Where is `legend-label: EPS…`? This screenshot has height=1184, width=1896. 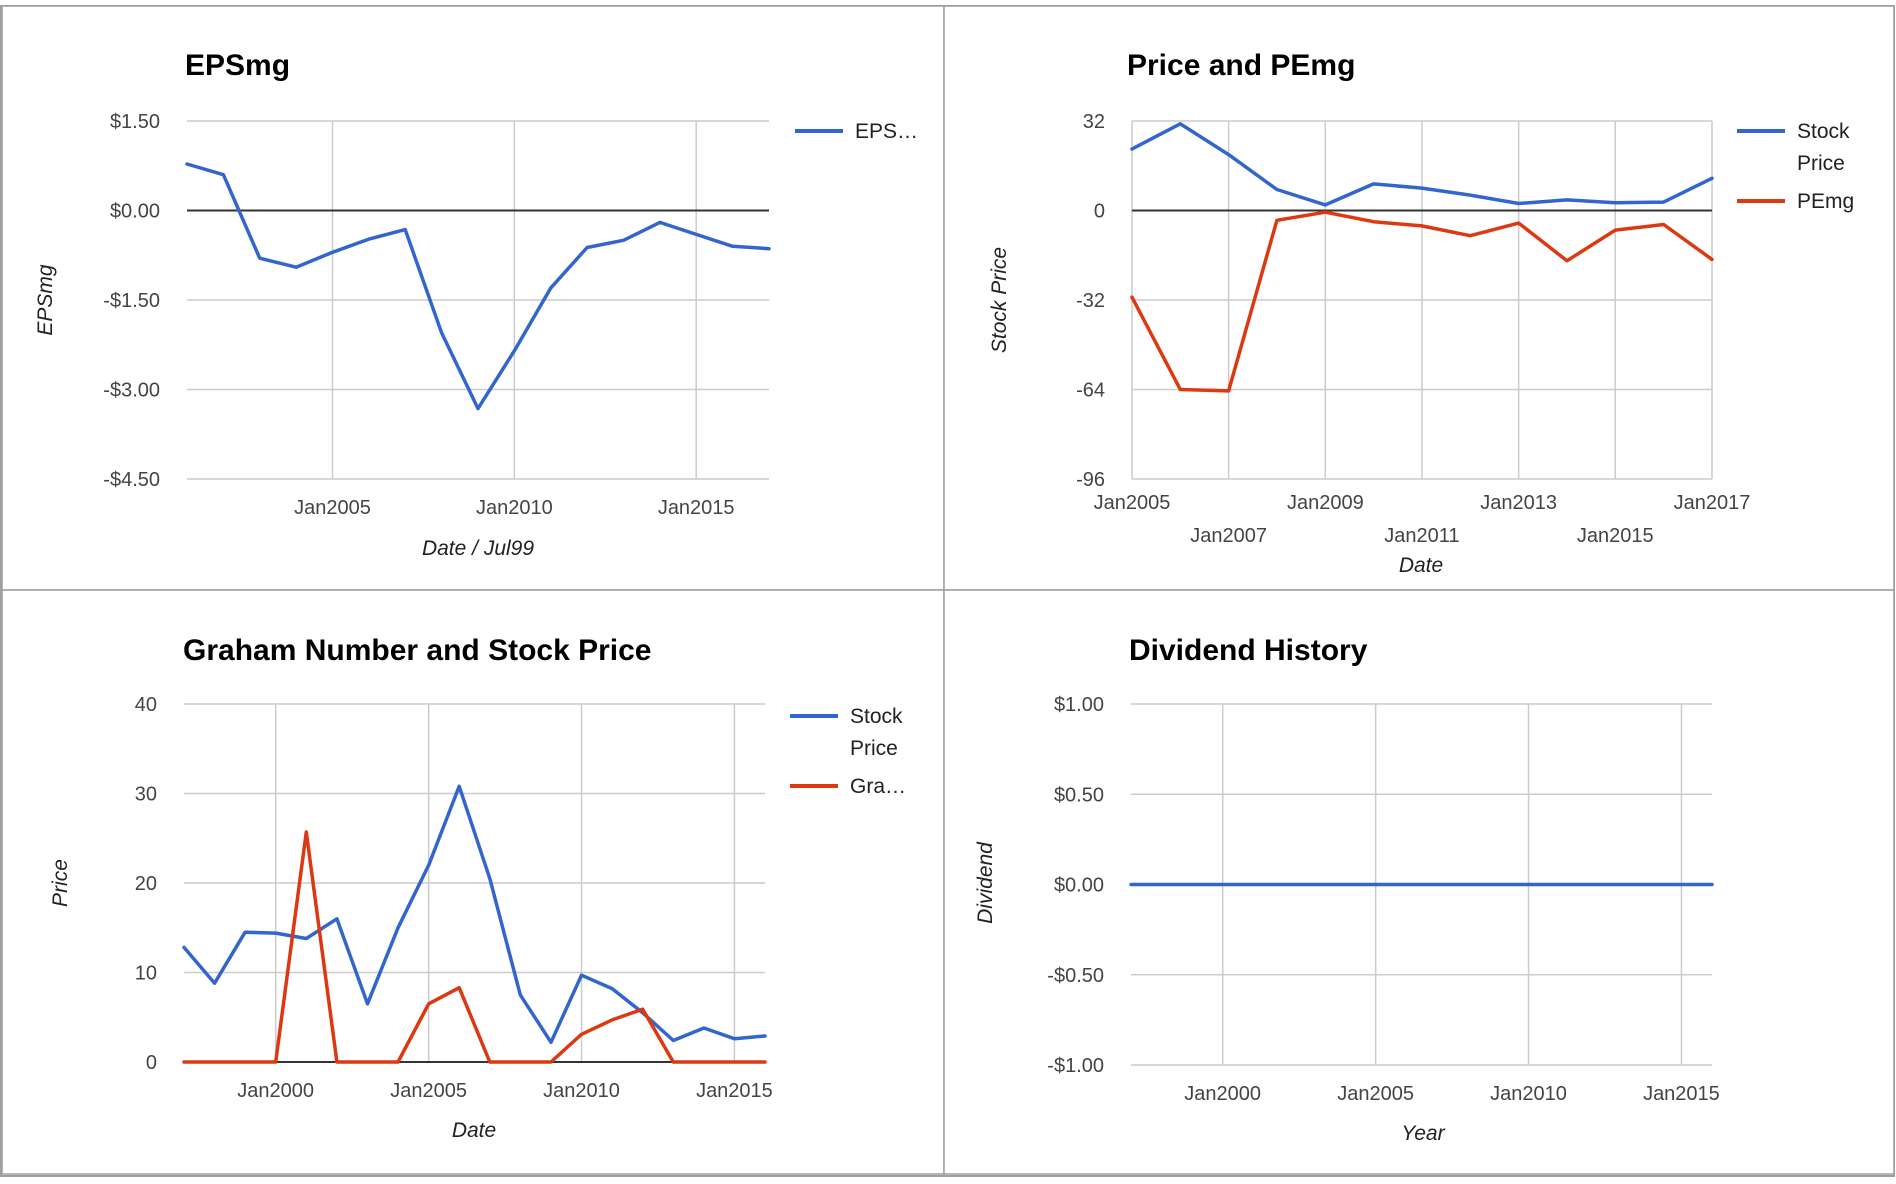 legend-label: EPS… is located at coordinates (886, 131).